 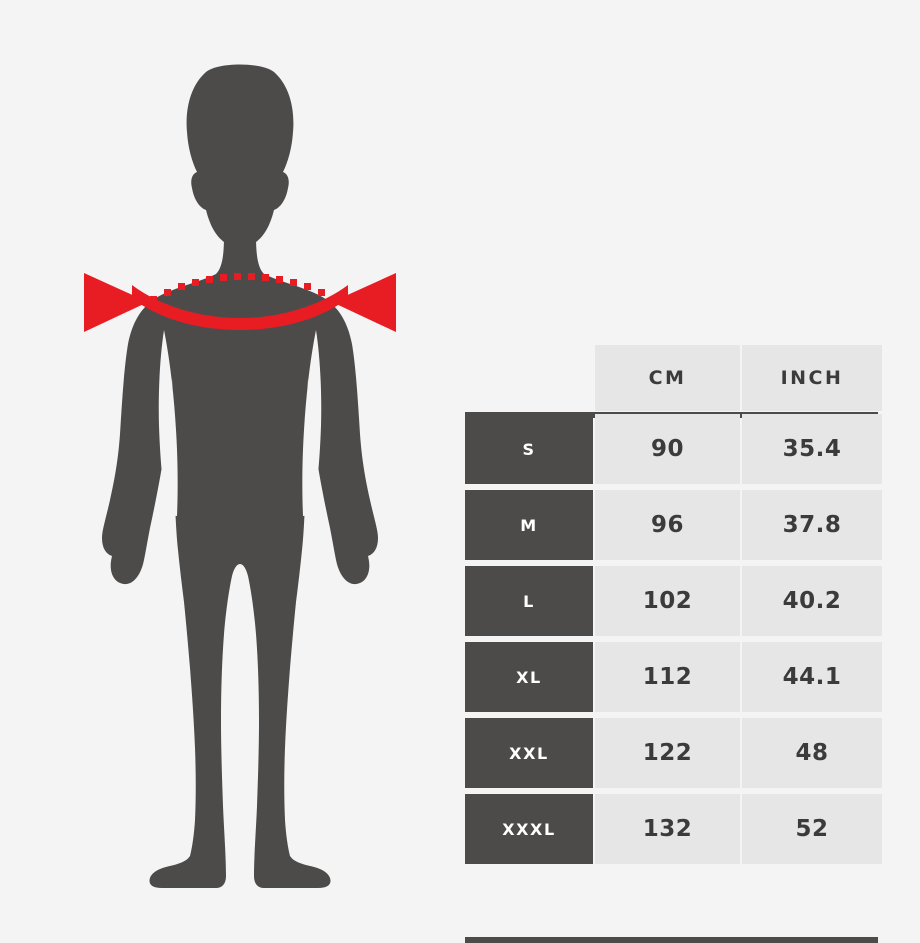 What do you see at coordinates (244, 288) in the screenshot?
I see `measure-dots` at bounding box center [244, 288].